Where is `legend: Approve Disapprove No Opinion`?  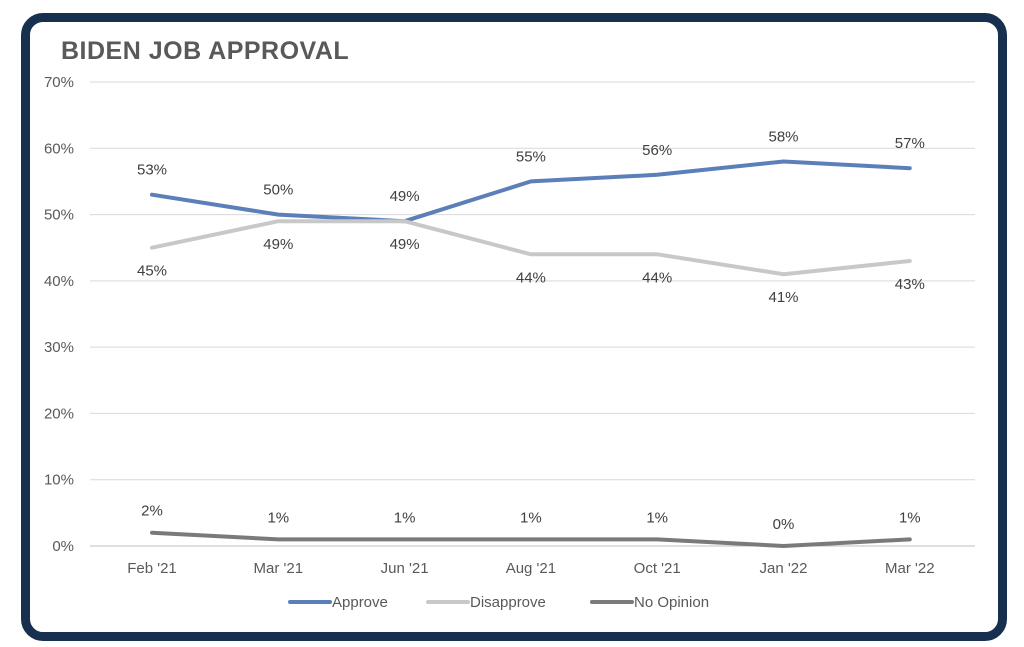 legend: Approve Disapprove No Opinion is located at coordinates (498, 602).